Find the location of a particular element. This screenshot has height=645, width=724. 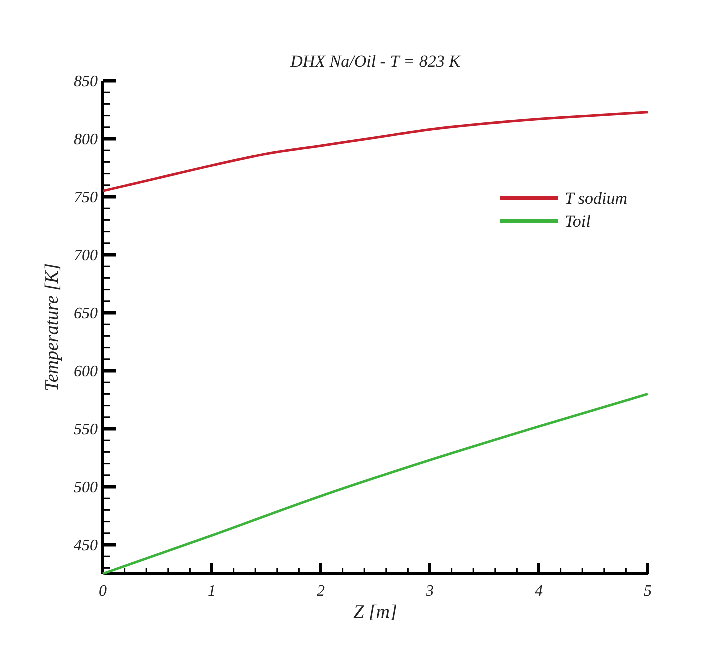

line-series is located at coordinates (376, 151).